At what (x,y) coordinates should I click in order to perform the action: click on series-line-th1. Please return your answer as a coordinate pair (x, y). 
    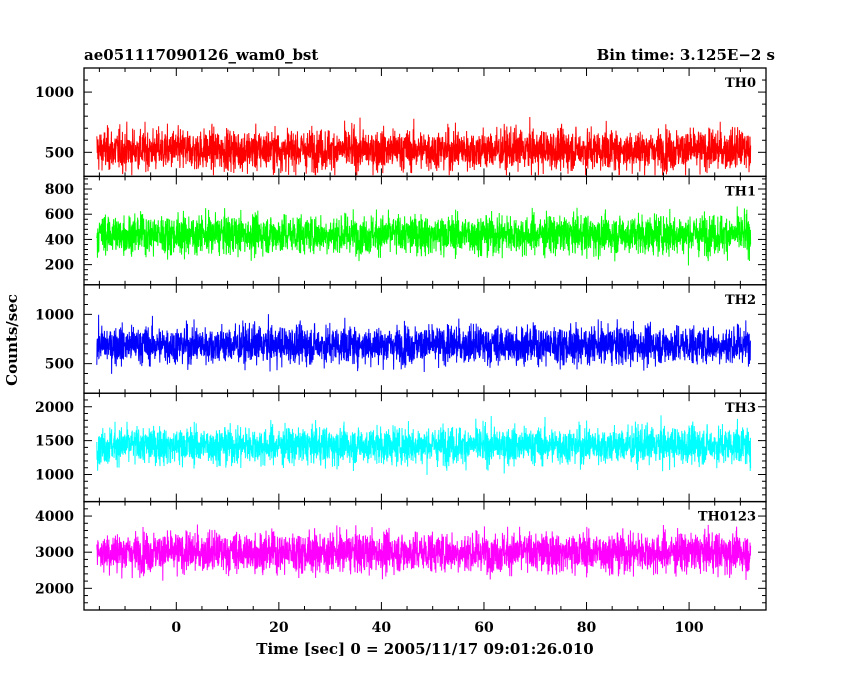
    Looking at the image, I should click on (424, 236).